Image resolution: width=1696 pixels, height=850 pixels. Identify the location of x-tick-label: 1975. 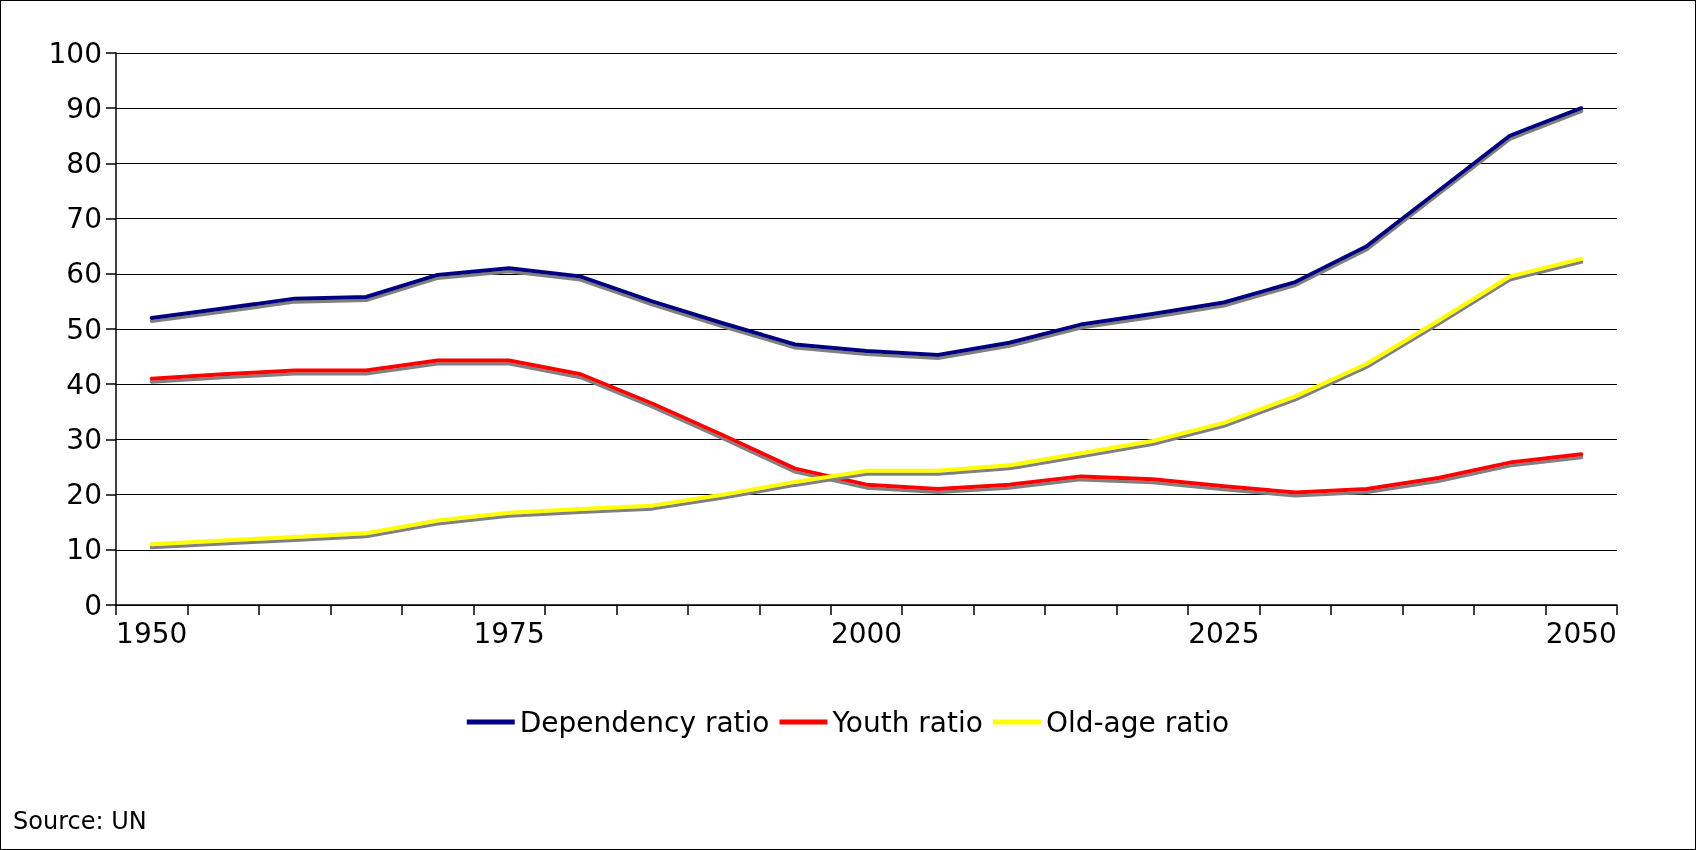
(509, 633).